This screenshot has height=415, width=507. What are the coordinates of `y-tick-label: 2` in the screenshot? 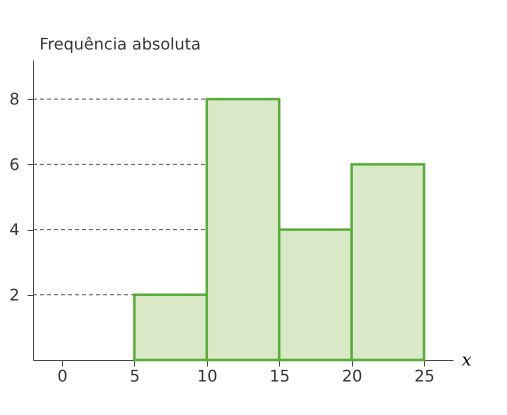 It's located at (14, 294).